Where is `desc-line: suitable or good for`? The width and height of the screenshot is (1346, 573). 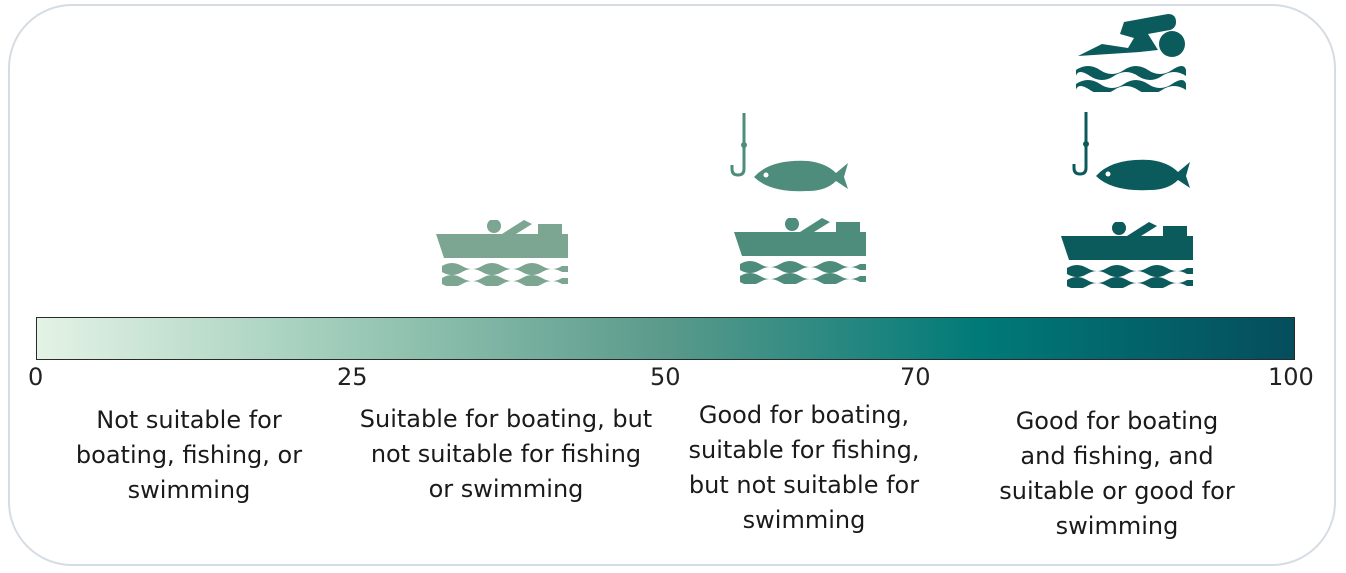 desc-line: suitable or good for is located at coordinates (1117, 491).